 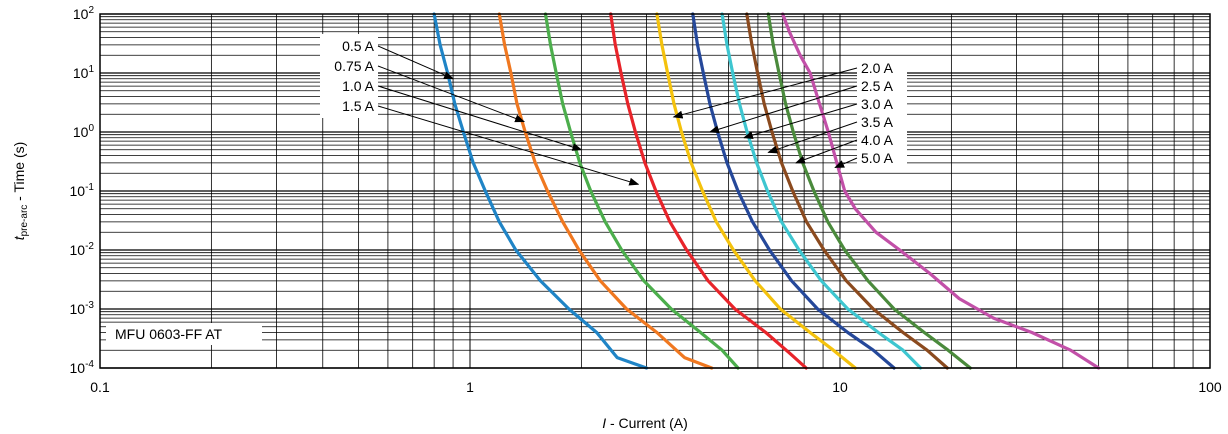 I want to click on x-axis-label-symbol: I, so click(x=604, y=423).